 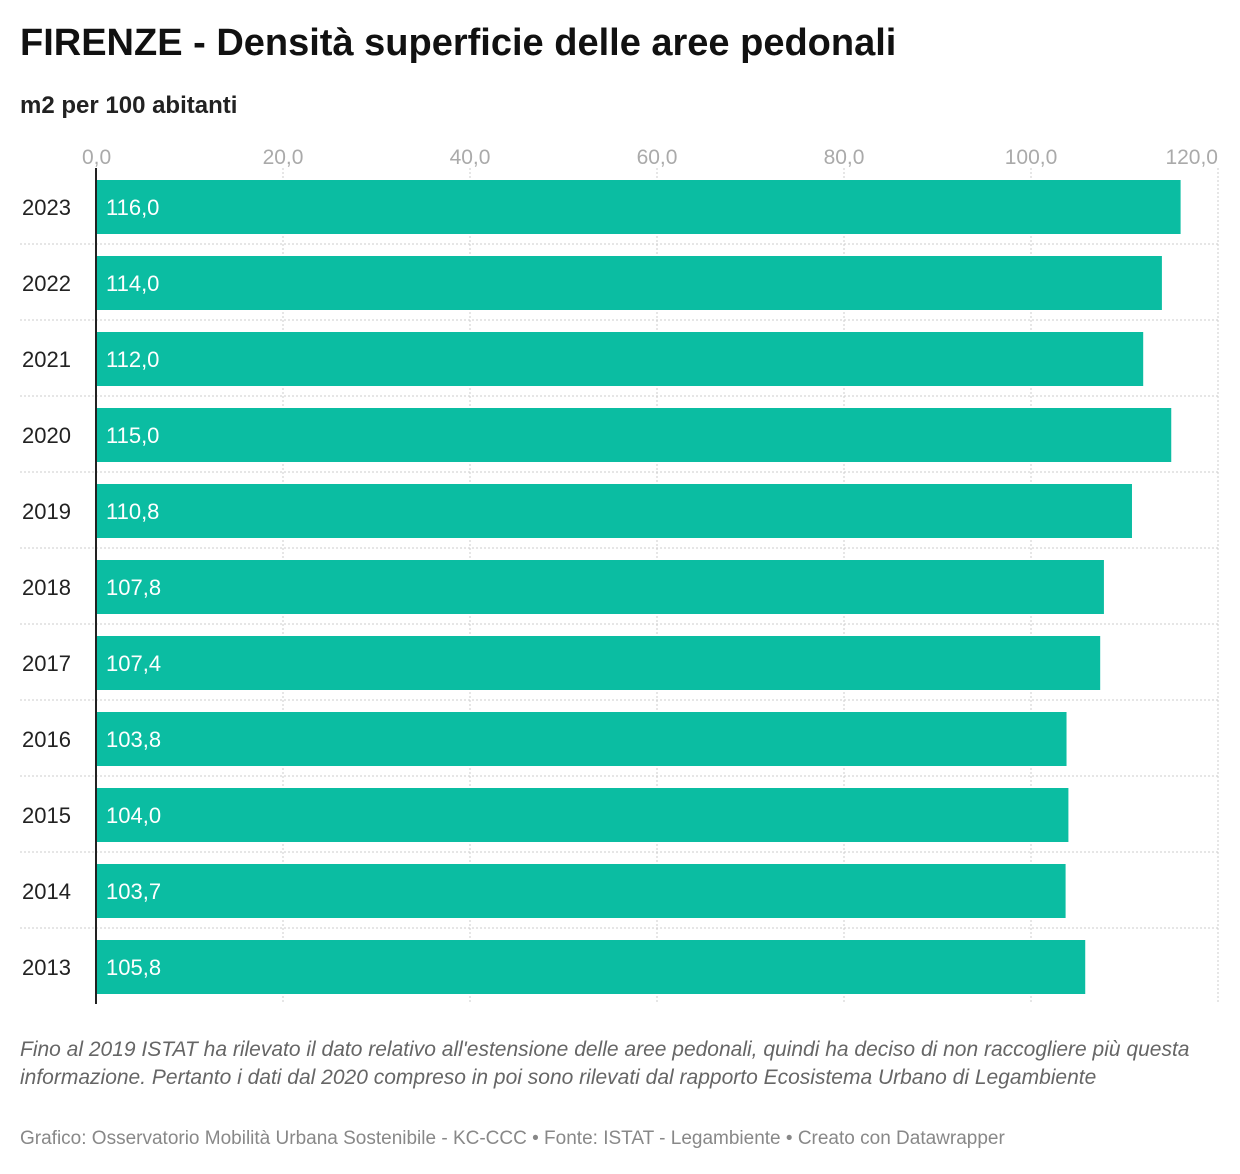 I want to click on category-label: 2013, so click(x=46, y=967).